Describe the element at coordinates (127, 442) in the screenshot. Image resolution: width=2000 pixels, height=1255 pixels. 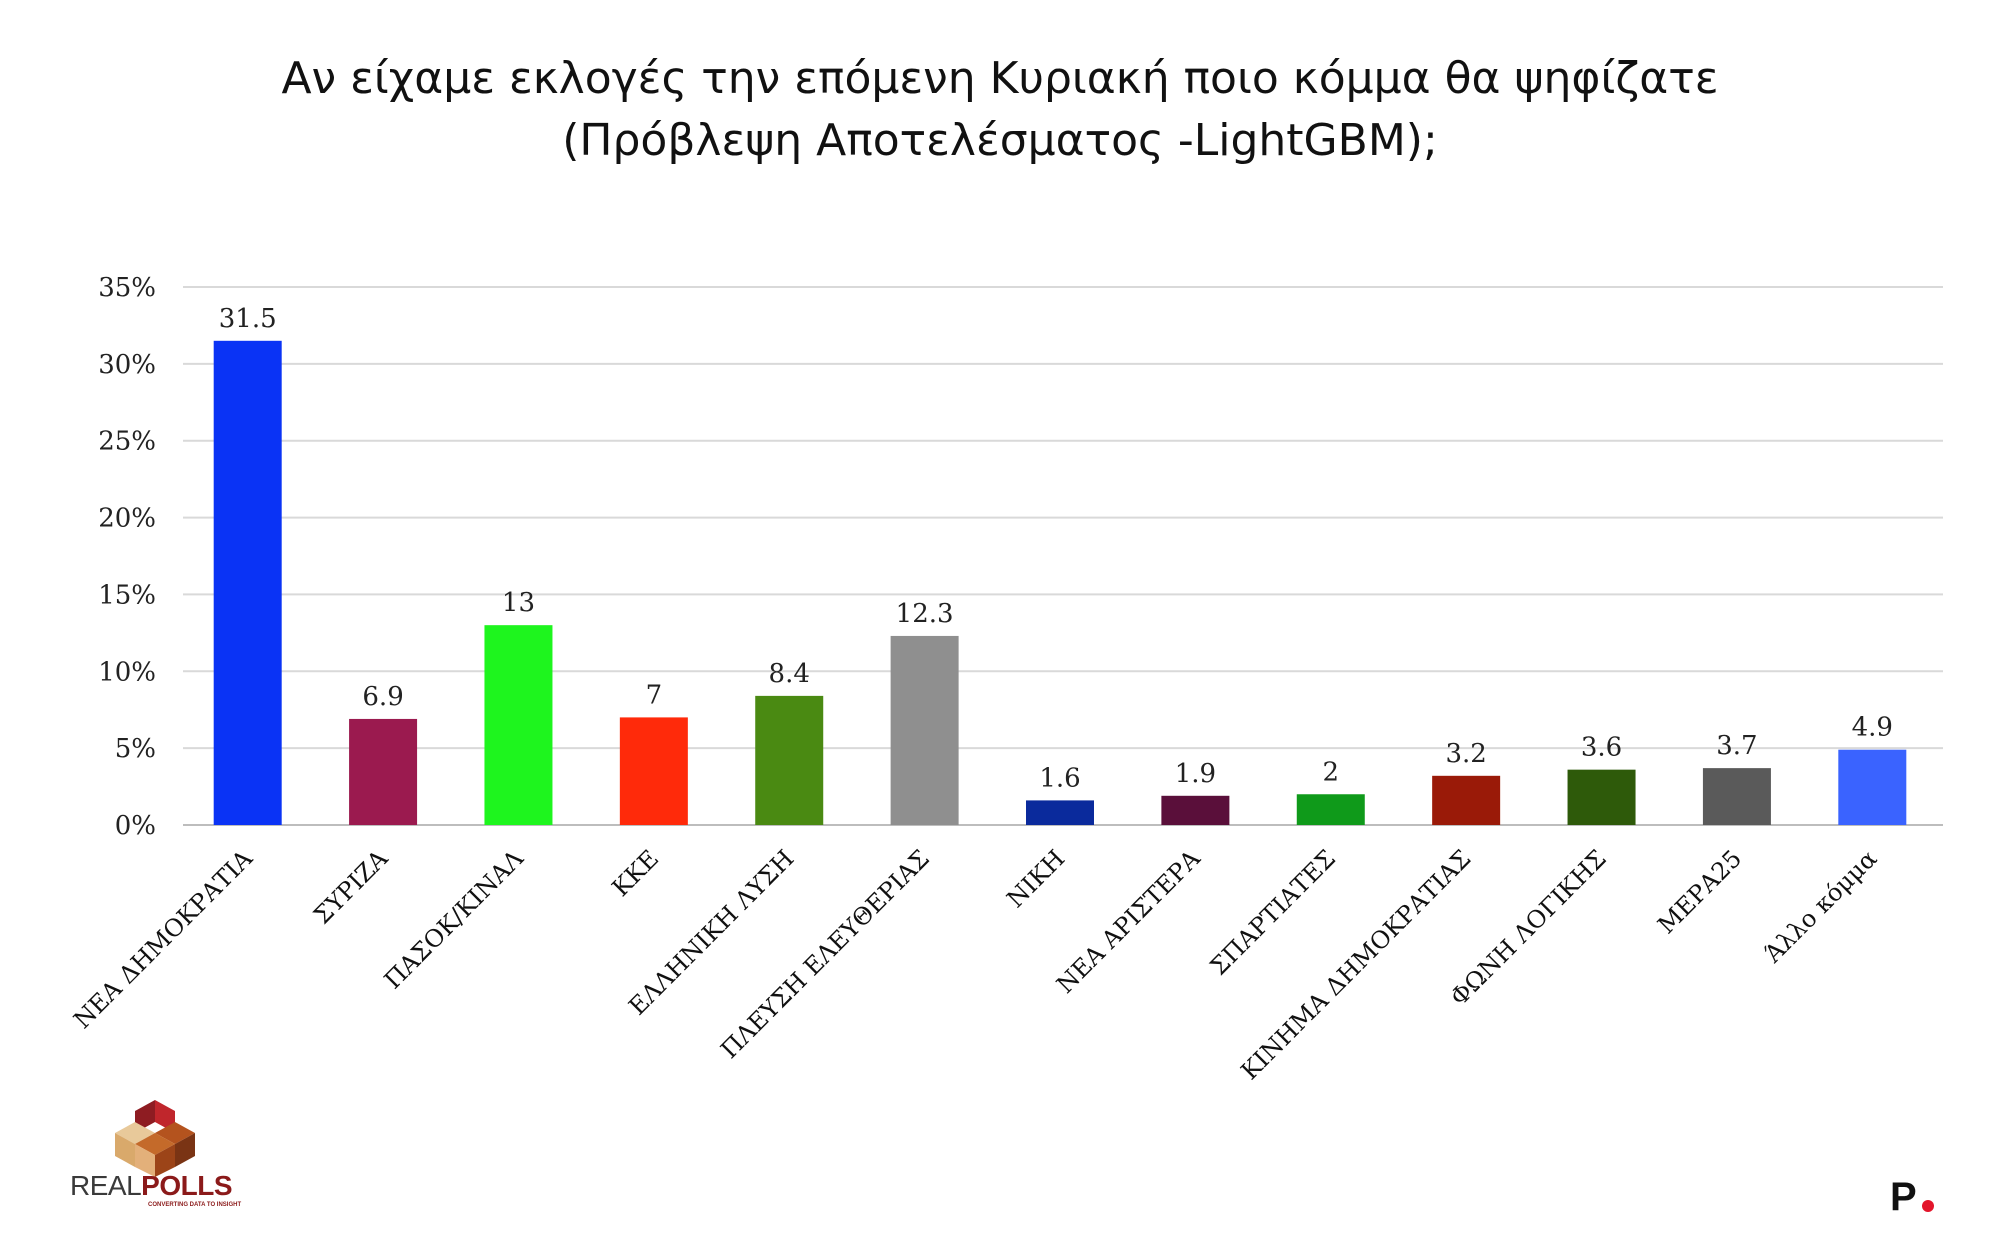
I see `y-tick-label: 25%` at that location.